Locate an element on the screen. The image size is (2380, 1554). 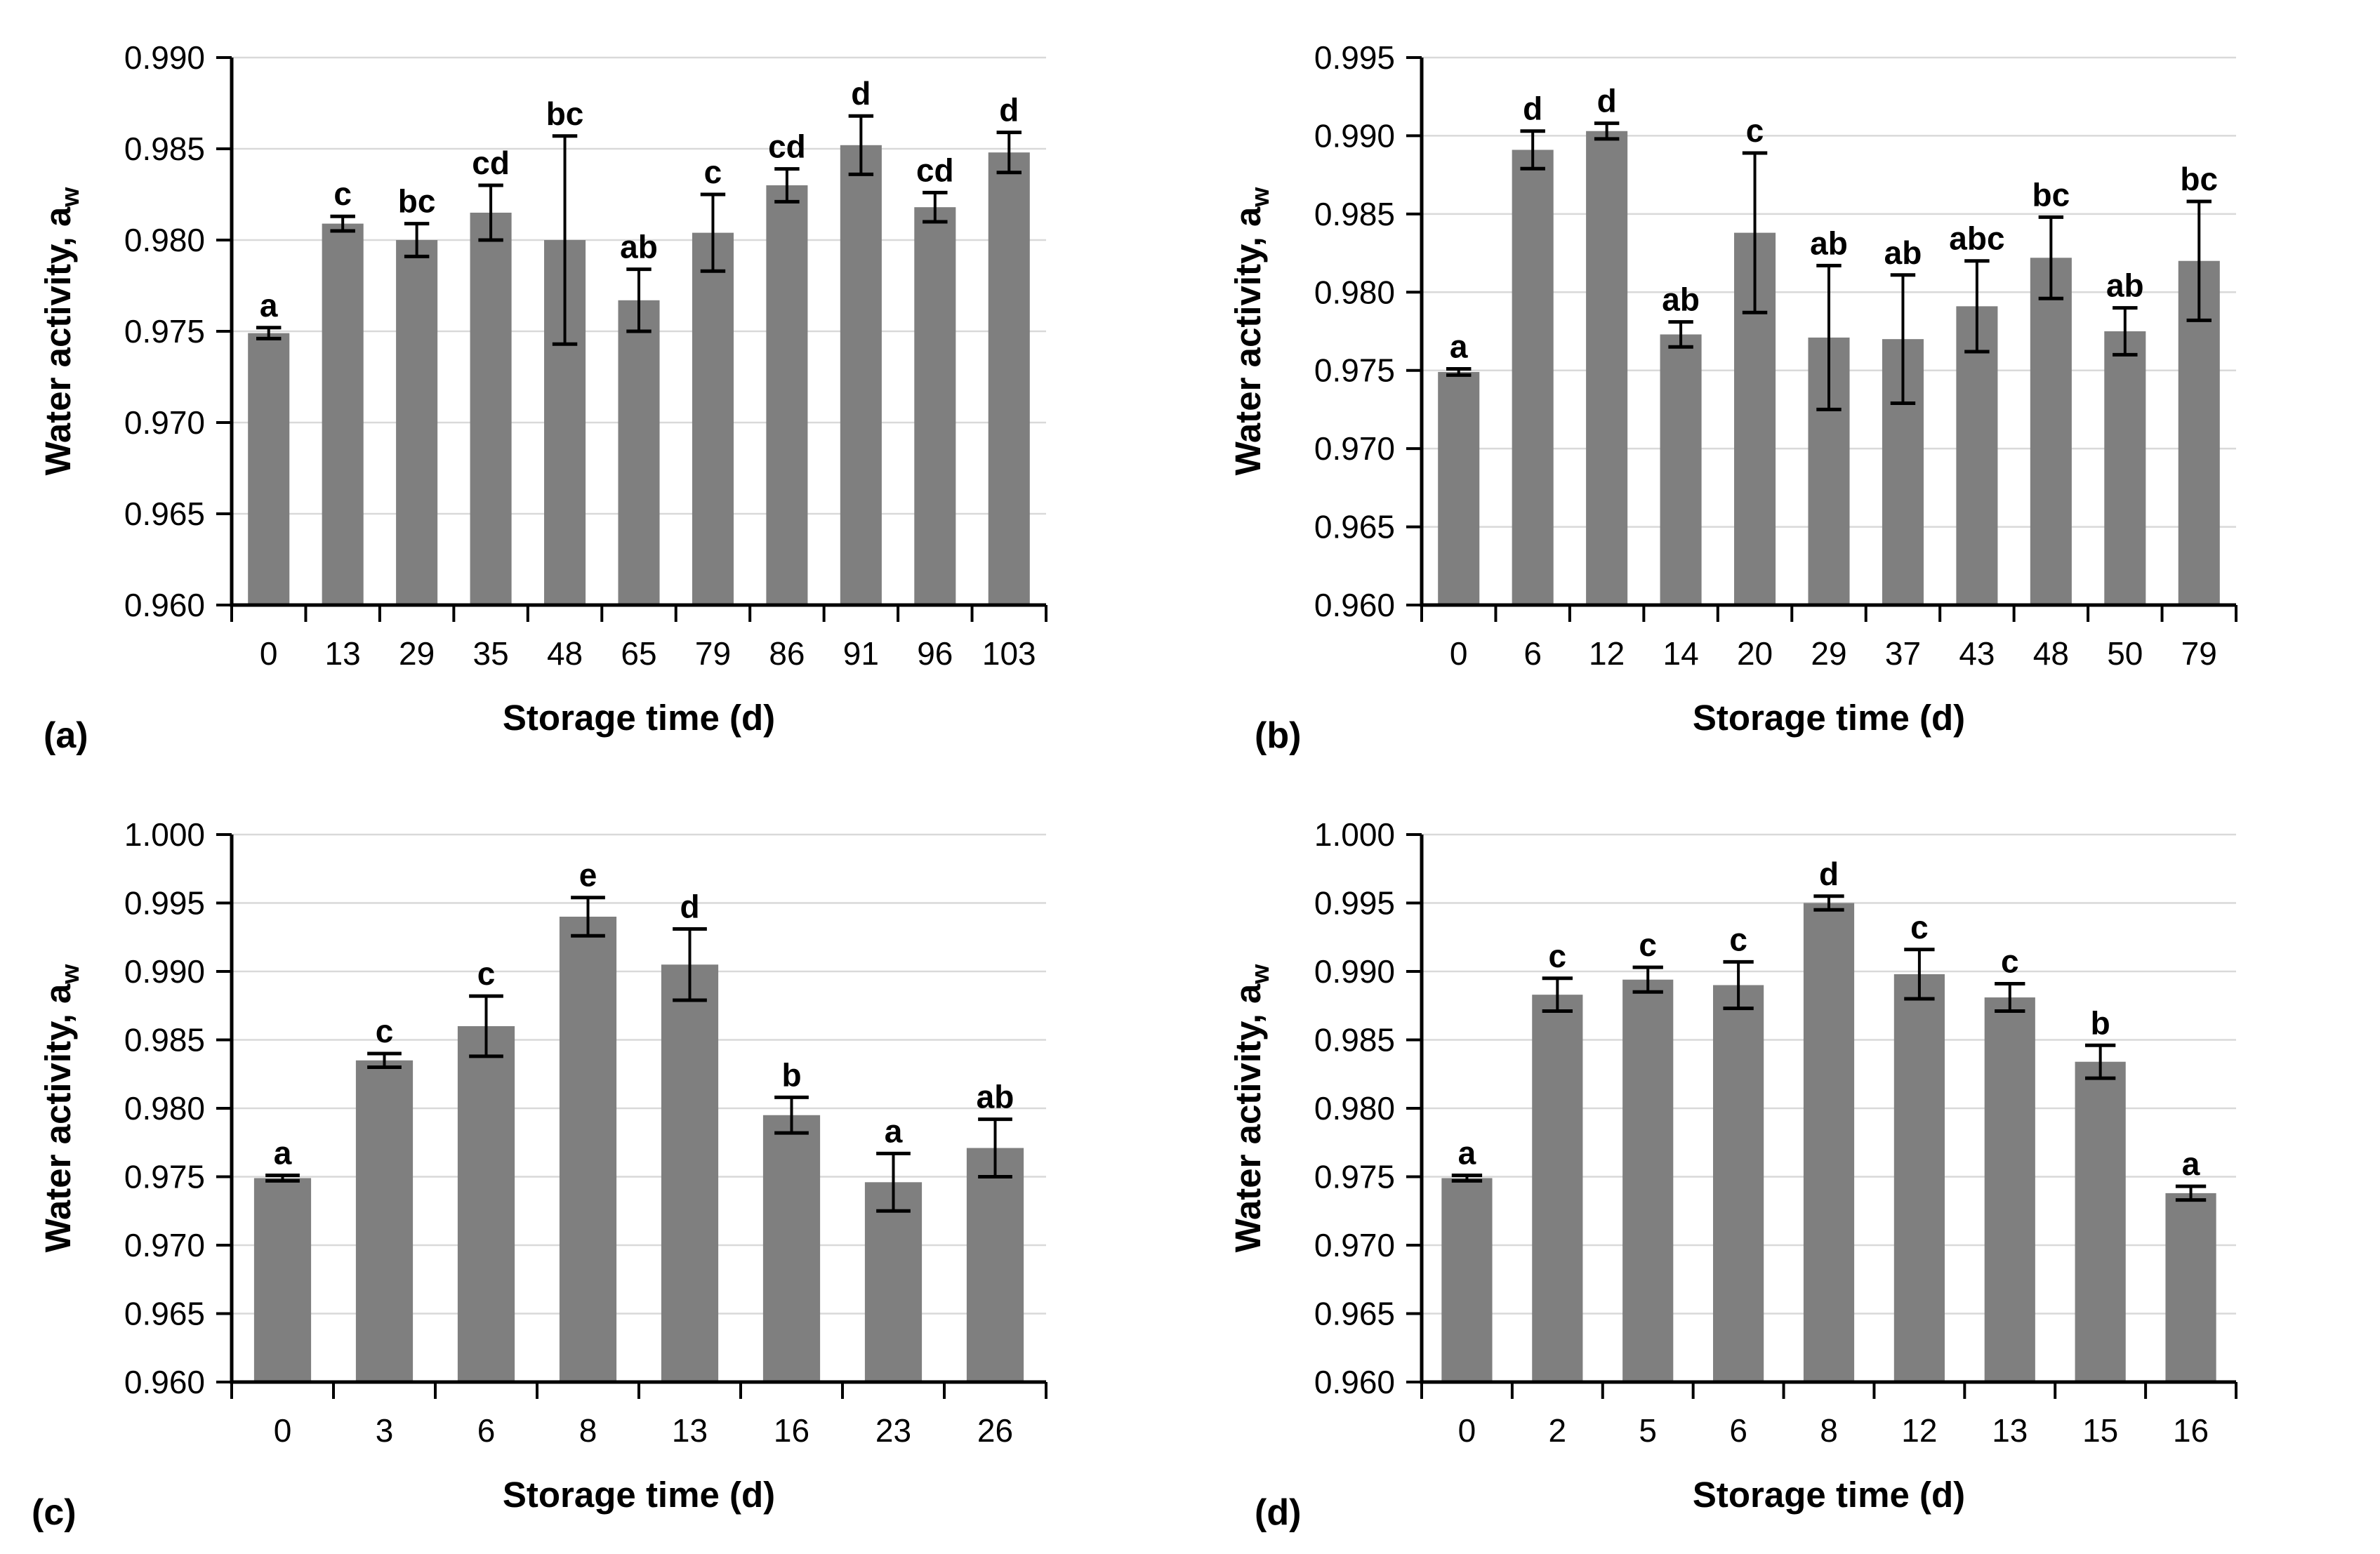
panel-label-c: (c) is located at coordinates (55, 1512).